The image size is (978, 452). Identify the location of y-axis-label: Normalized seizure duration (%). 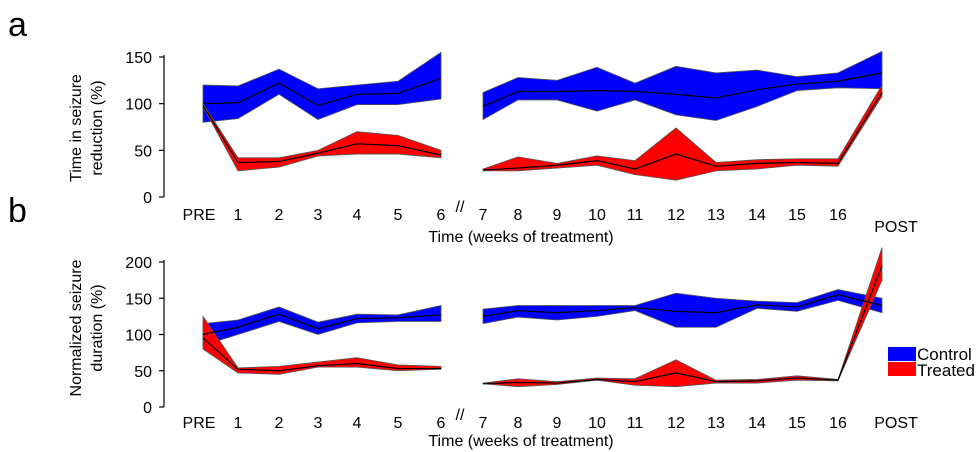
(87, 327).